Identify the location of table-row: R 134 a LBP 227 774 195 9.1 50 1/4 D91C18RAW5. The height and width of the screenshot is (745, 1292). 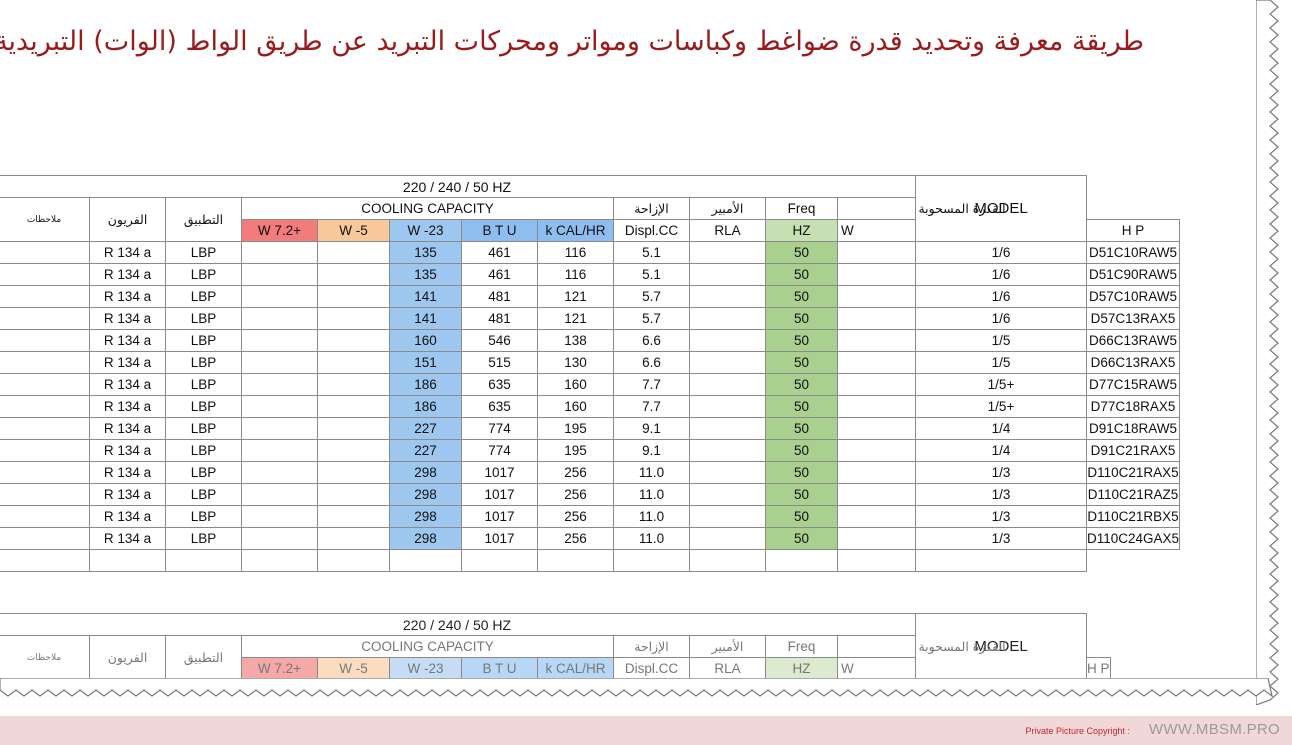
(590, 428).